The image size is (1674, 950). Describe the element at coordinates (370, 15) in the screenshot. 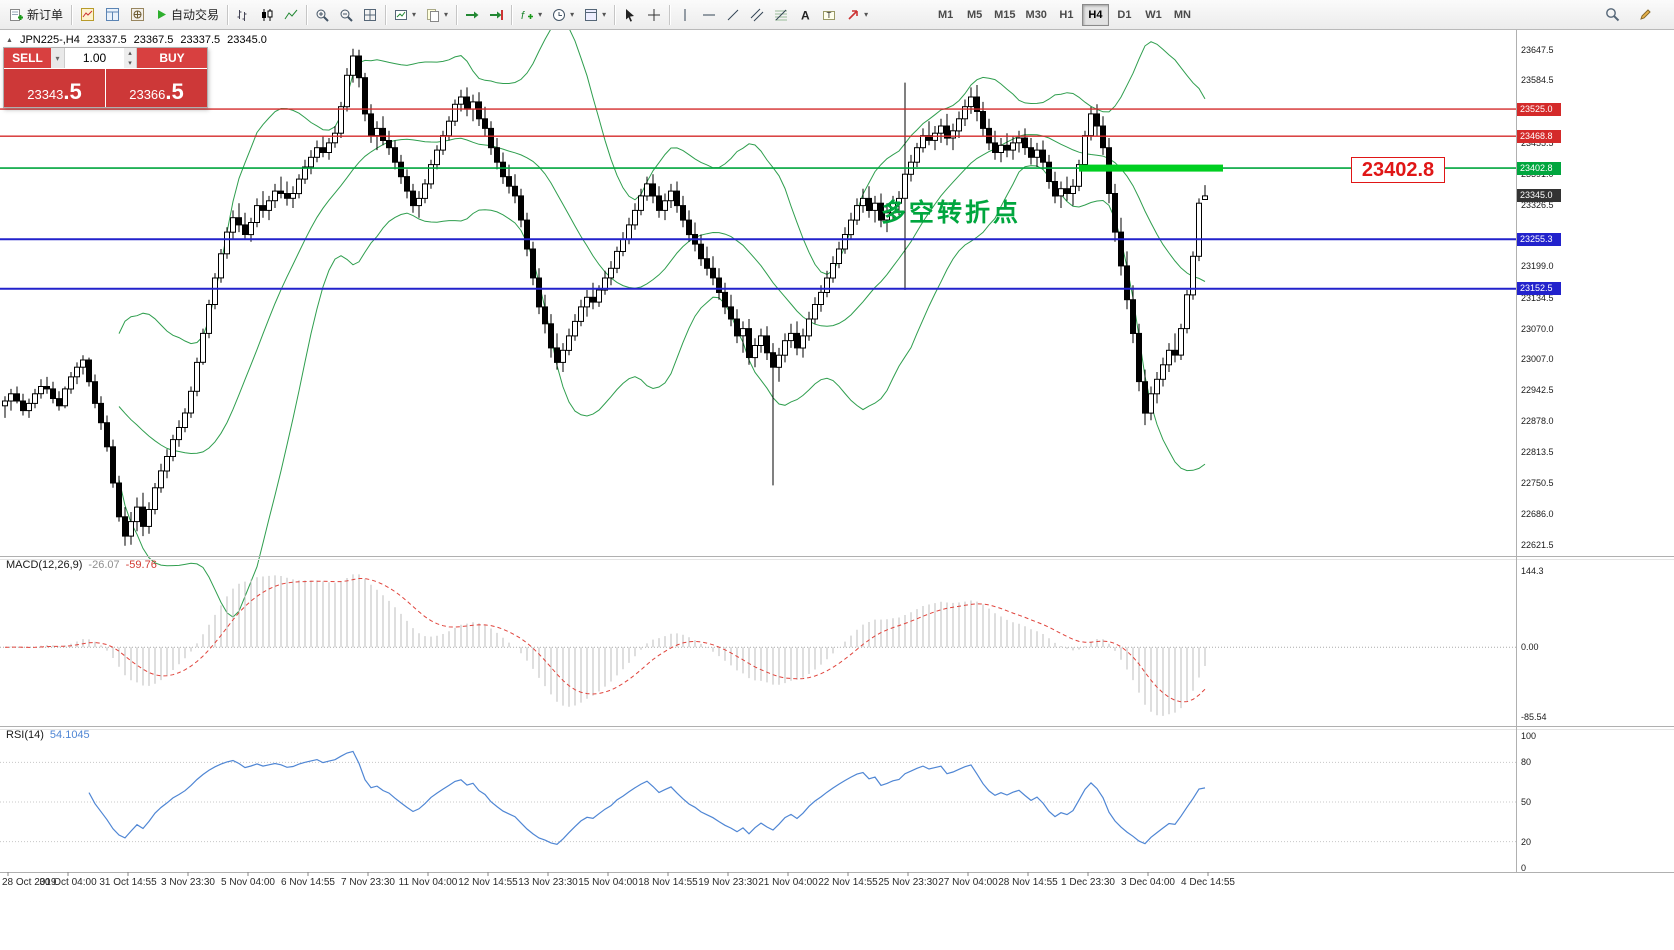

I see `tile-windows-button` at that location.